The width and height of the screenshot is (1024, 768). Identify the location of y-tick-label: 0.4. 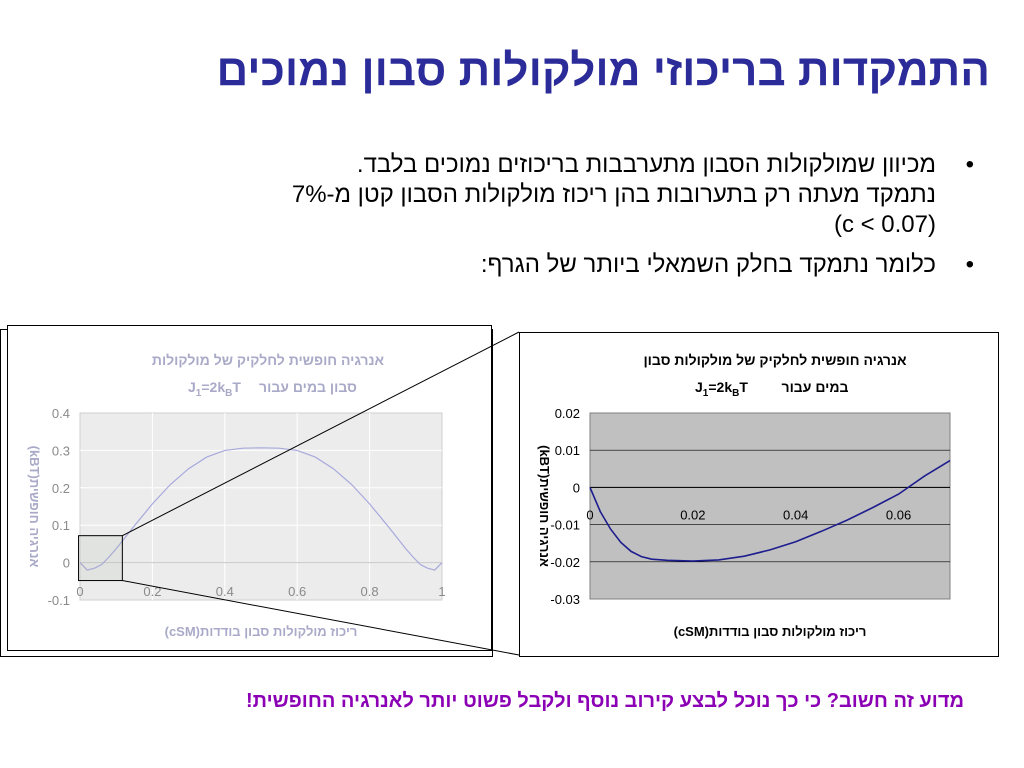
(61, 413).